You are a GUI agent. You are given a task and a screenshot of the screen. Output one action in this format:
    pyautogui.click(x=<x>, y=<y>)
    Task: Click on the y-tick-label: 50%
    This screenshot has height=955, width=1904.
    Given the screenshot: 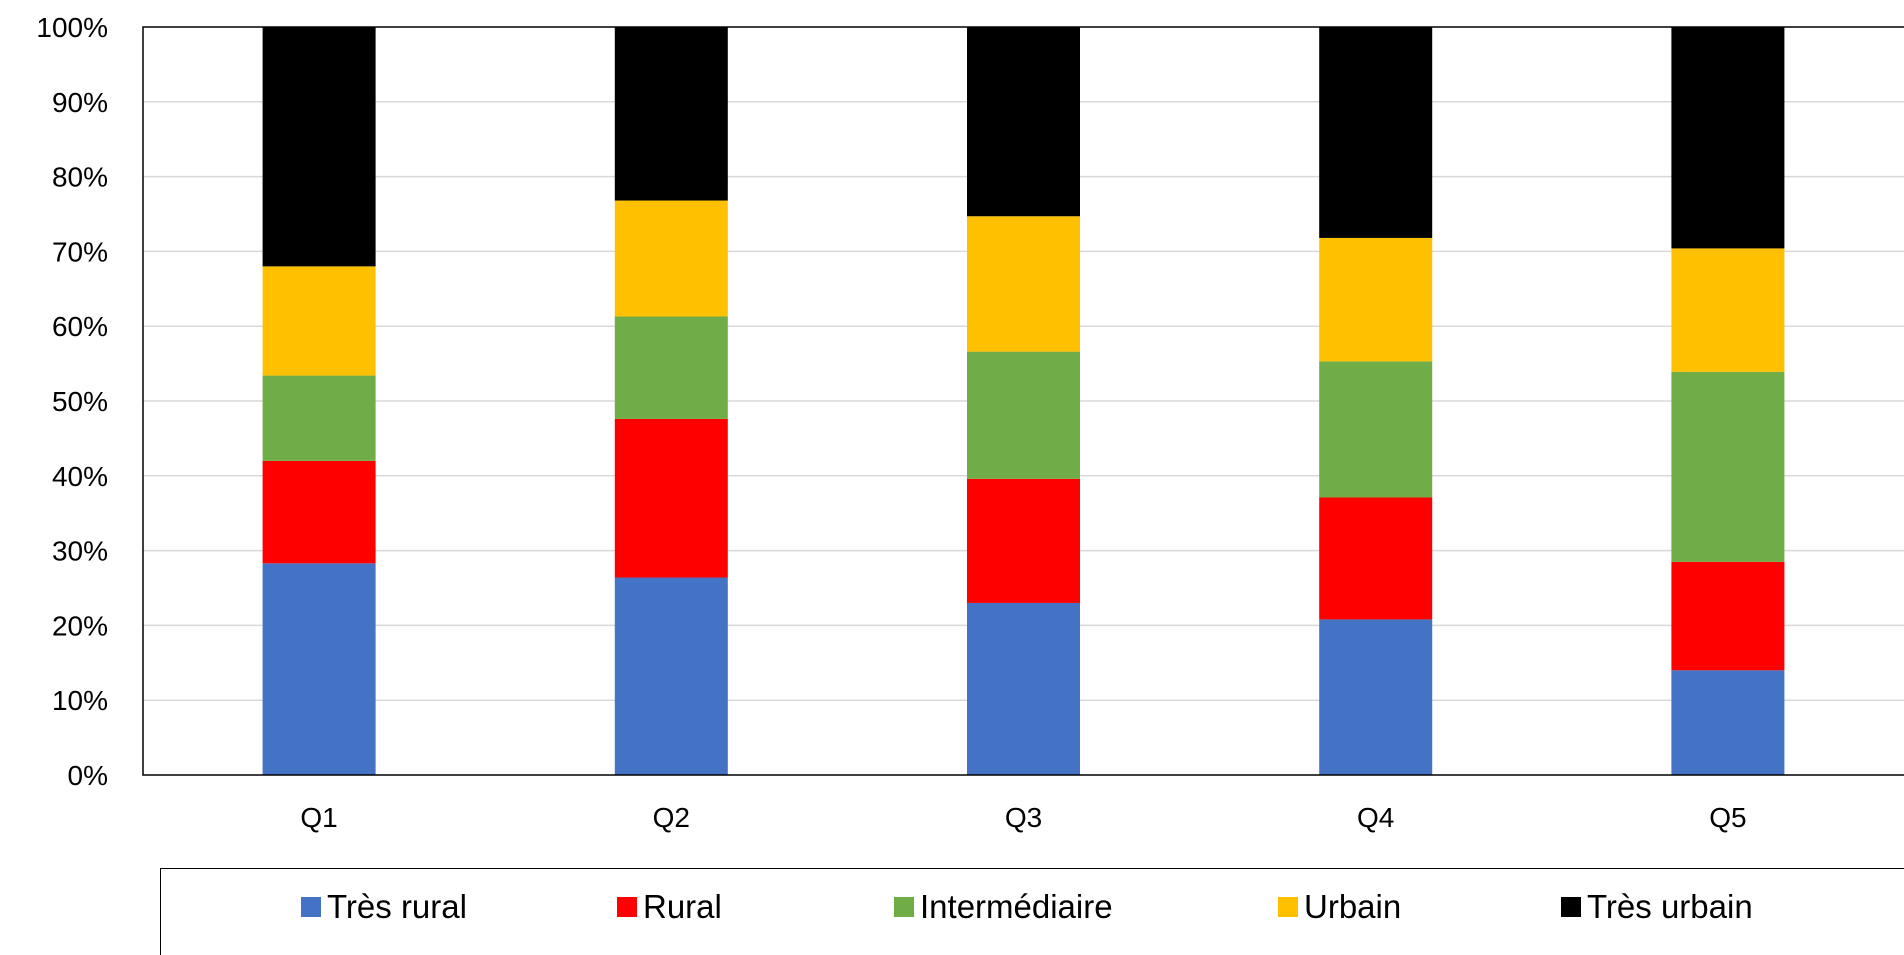 What is the action you would take?
    pyautogui.click(x=80, y=401)
    